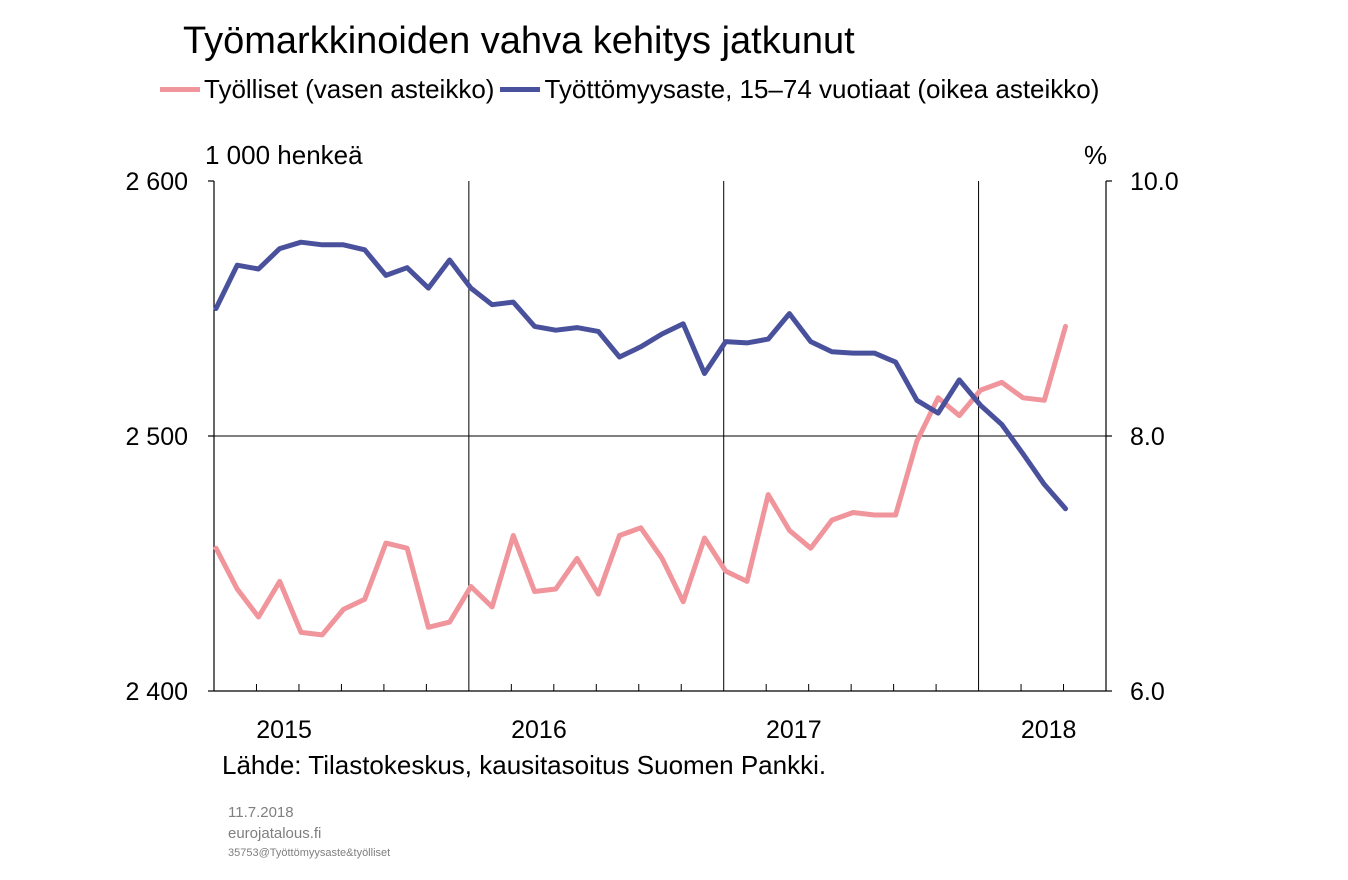  Describe the element at coordinates (520, 89) in the screenshot. I see `legend-swatch-unemployment` at that location.